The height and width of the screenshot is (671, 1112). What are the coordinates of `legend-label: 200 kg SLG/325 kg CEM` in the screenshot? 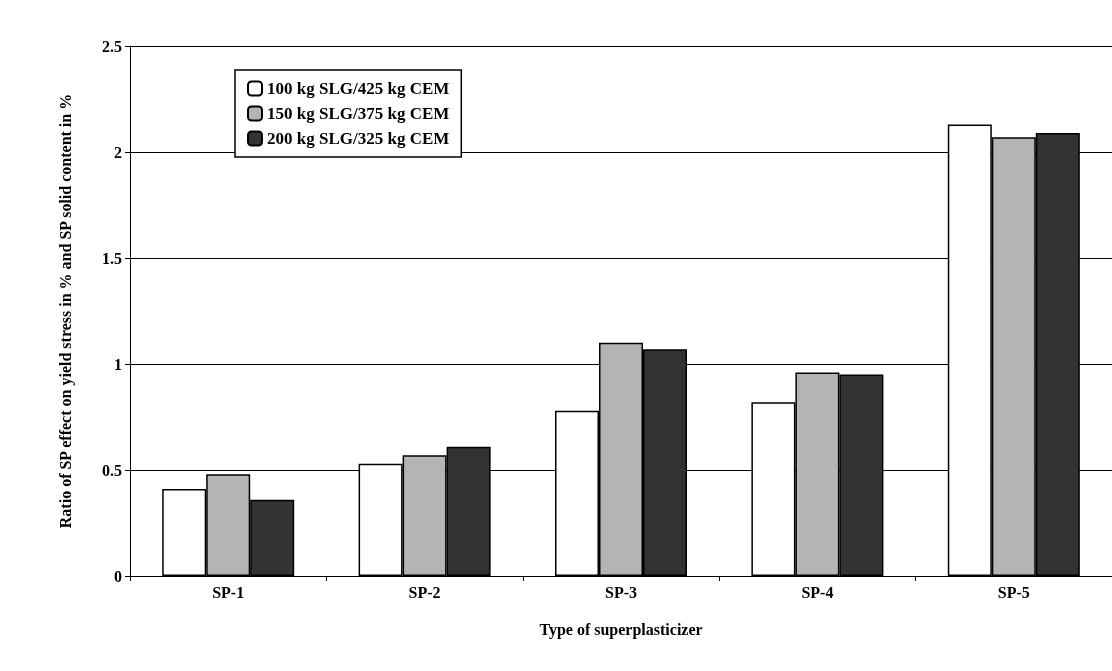 It's located at (358, 138).